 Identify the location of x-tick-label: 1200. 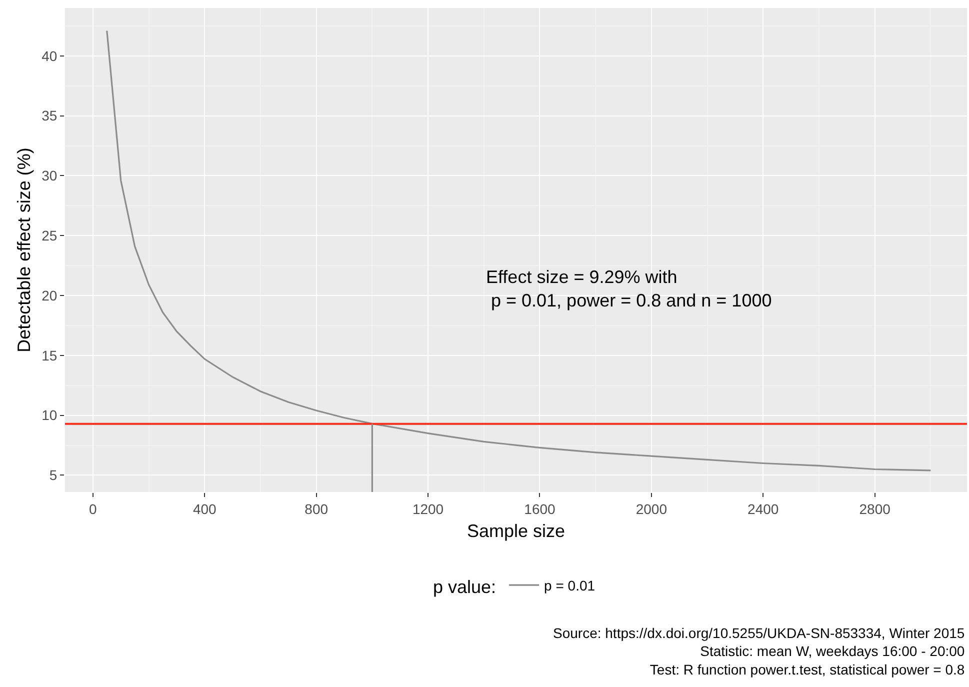
(428, 508).